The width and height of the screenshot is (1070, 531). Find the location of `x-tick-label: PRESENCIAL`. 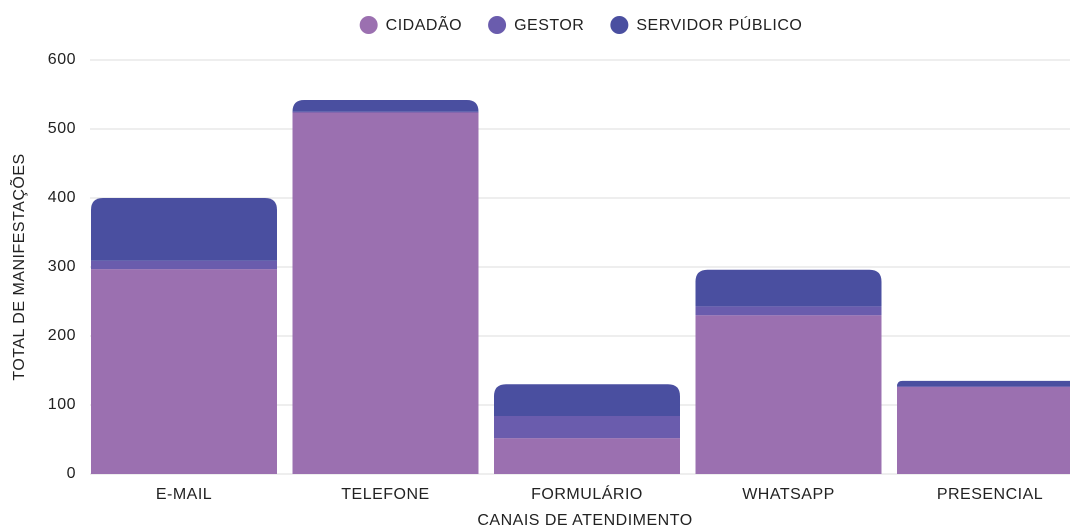

x-tick-label: PRESENCIAL is located at coordinates (990, 494).